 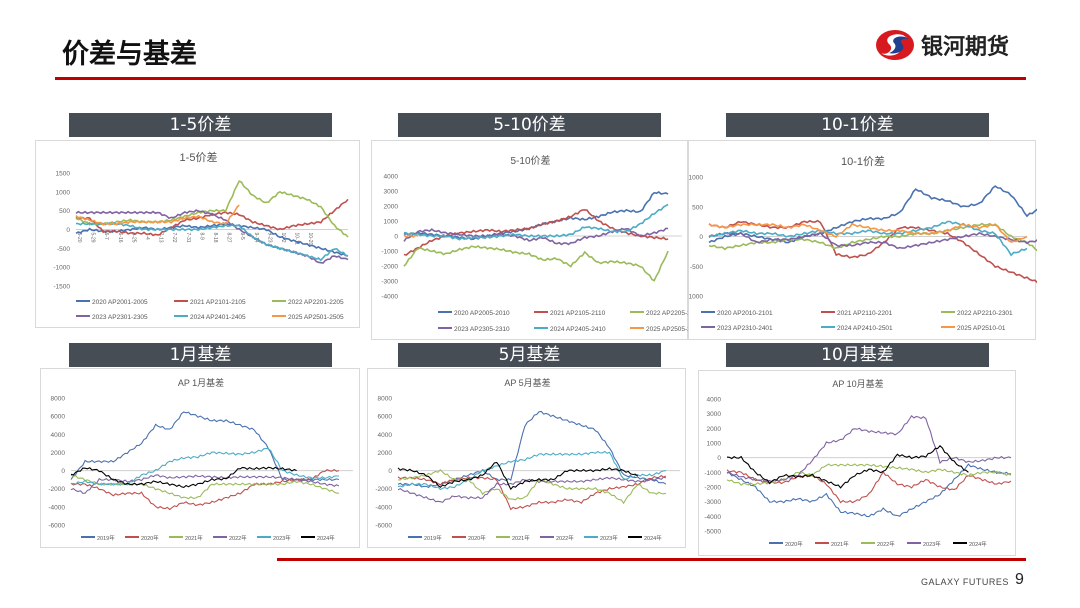 I want to click on section-header-may-basis: 5月基差, so click(x=529, y=355).